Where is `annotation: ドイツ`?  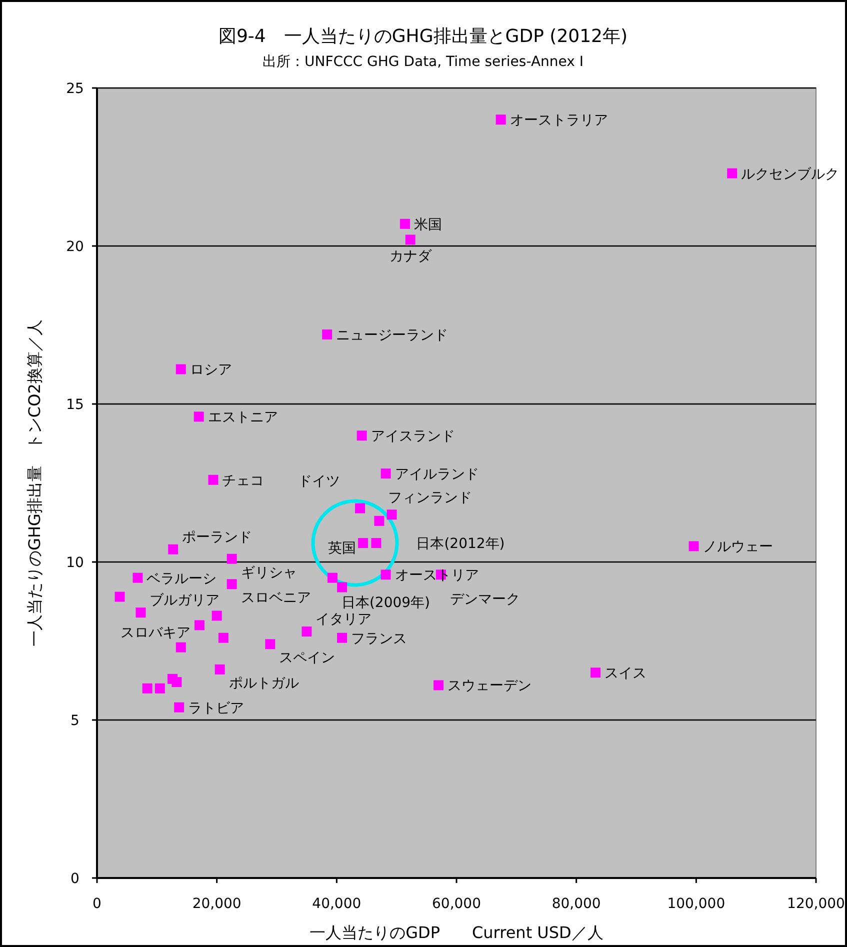 annotation: ドイツ is located at coordinates (319, 481).